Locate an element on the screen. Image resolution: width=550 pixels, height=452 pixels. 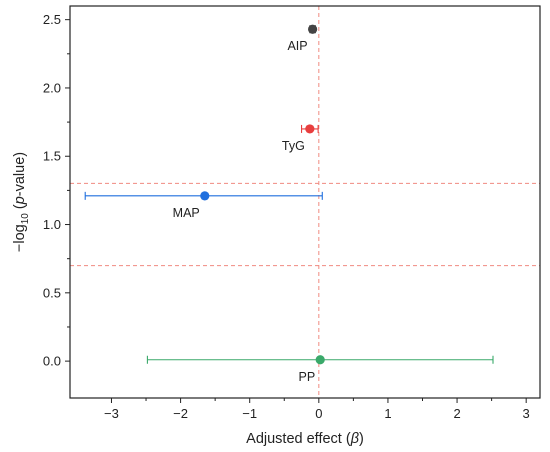
x-tick-label: 2 is located at coordinates (456, 413).